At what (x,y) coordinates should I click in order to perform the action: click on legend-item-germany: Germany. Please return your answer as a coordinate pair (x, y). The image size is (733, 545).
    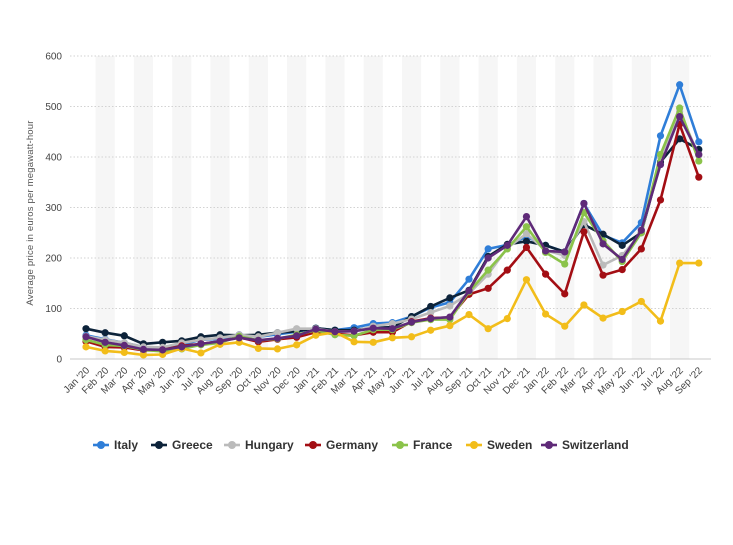
    Looking at the image, I should click on (341, 445).